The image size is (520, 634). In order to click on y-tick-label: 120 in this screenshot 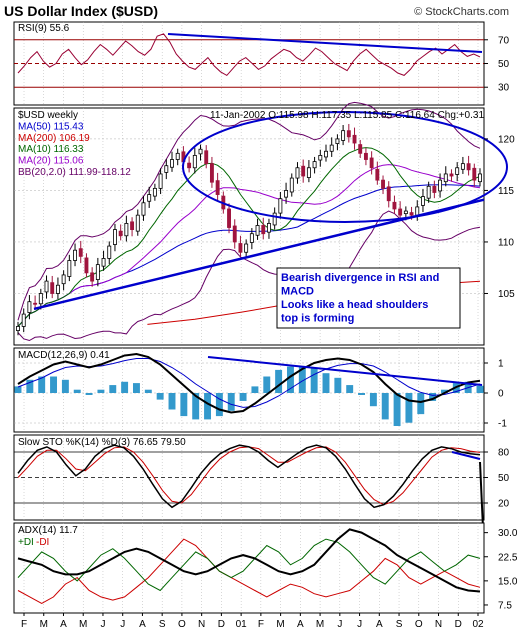, I will do `click(506, 139)`.